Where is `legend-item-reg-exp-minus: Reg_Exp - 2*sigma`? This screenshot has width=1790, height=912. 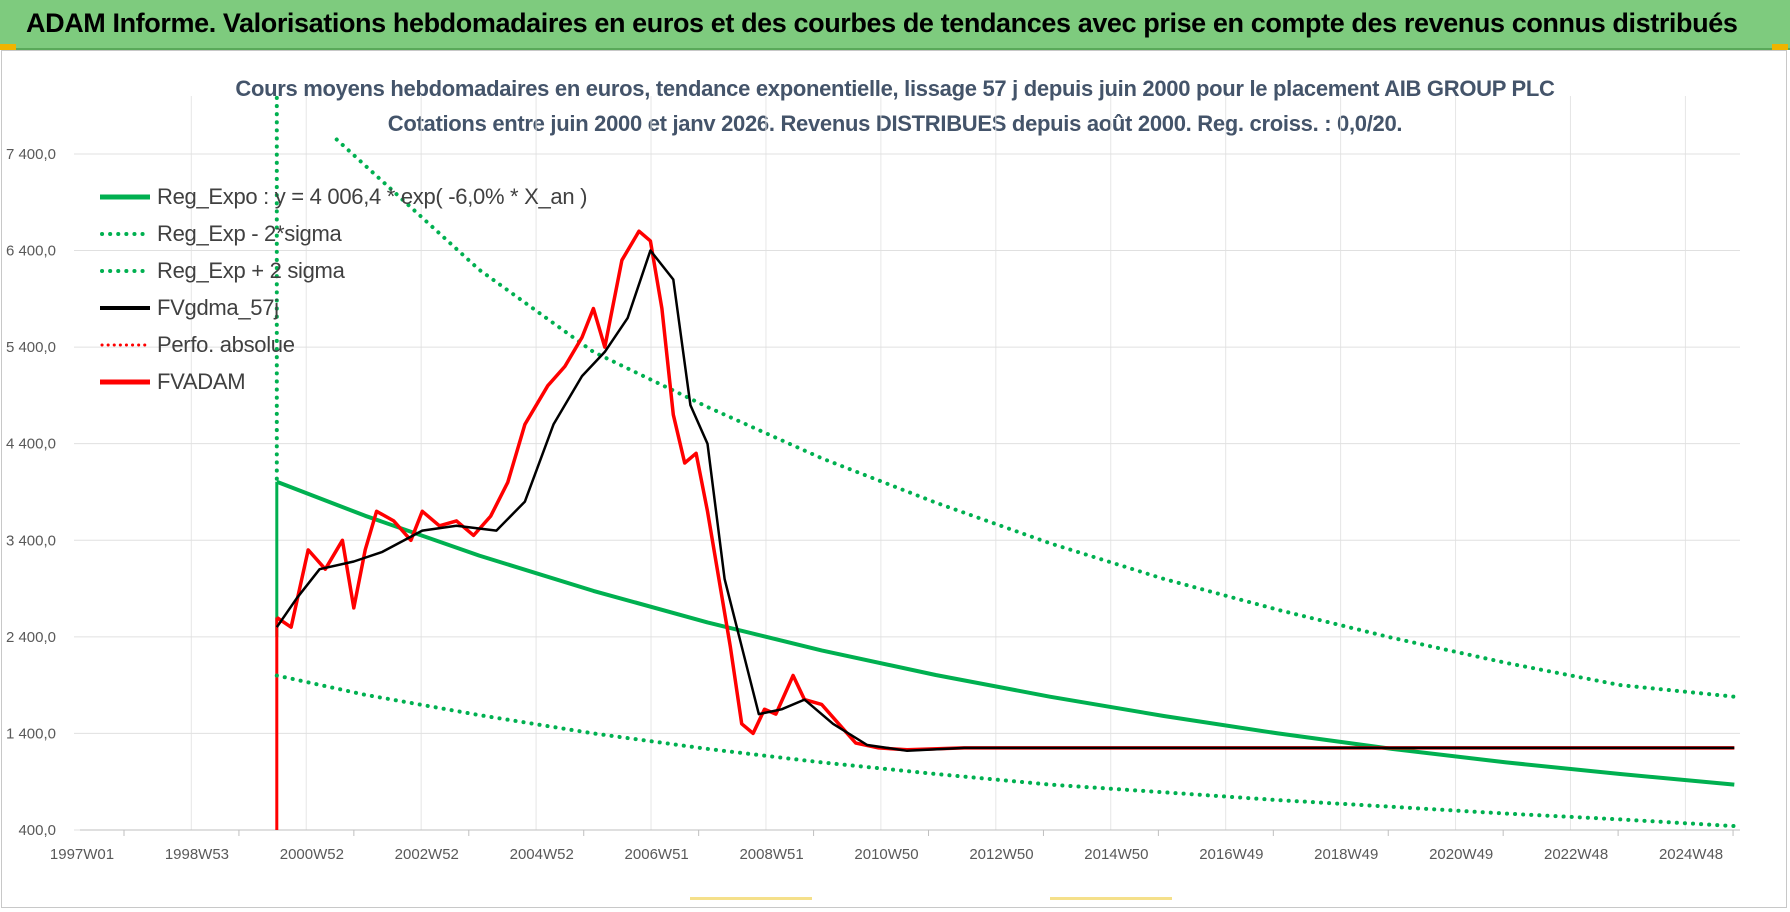 legend-item-reg-exp-minus: Reg_Exp - 2*sigma is located at coordinates (343, 233).